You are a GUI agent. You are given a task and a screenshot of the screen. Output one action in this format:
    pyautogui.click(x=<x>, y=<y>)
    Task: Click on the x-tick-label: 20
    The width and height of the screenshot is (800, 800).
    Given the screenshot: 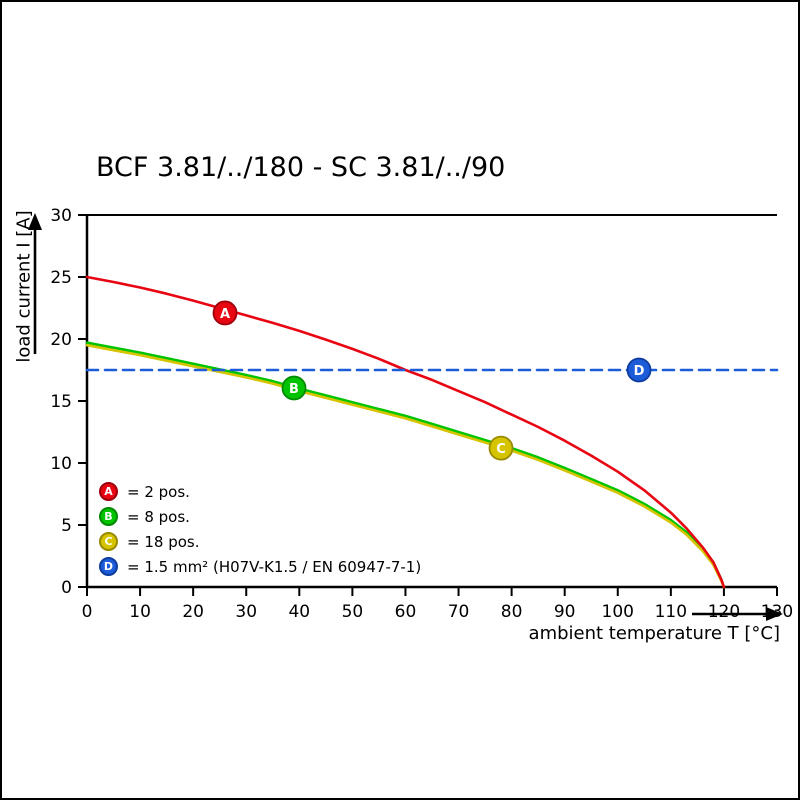 What is the action you would take?
    pyautogui.click(x=193, y=612)
    